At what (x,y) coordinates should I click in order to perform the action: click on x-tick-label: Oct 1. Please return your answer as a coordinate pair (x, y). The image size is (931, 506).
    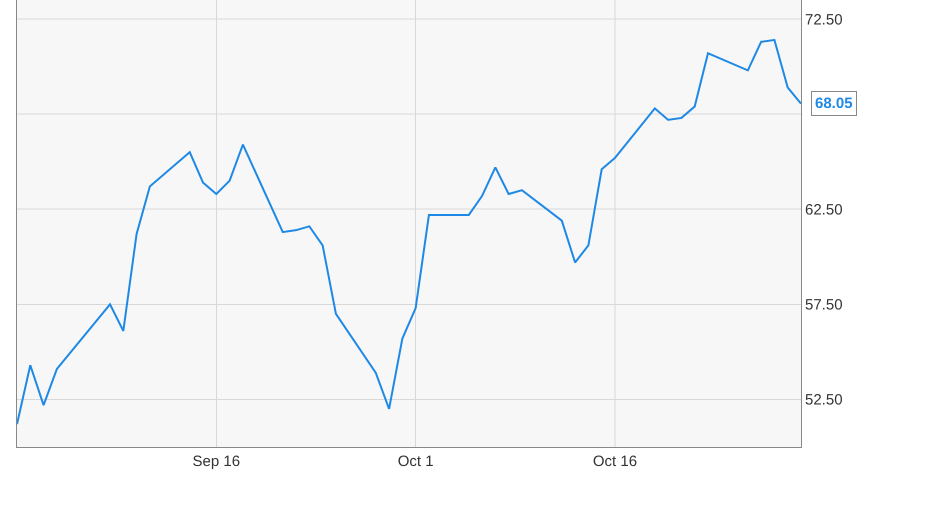
    Looking at the image, I should click on (416, 461).